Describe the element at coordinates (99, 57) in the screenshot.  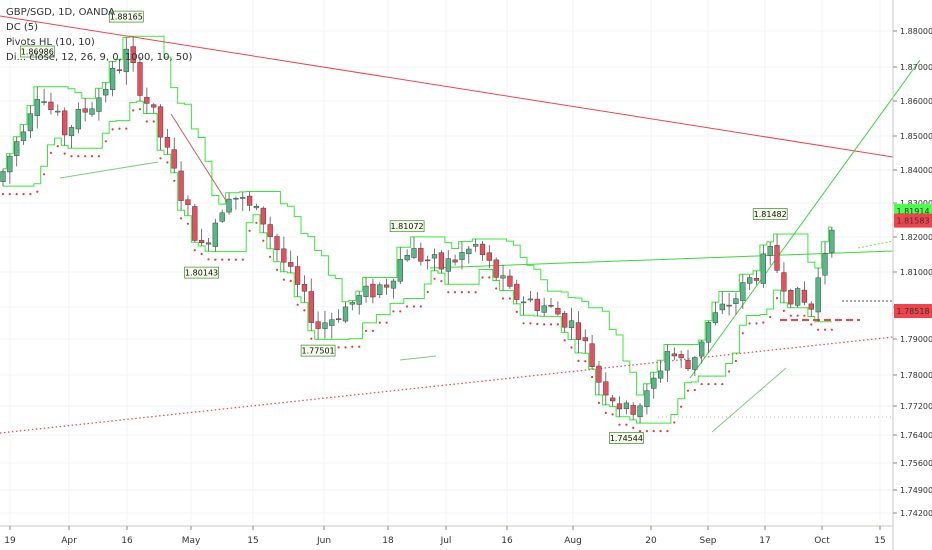
I see `legend-divergence: Di... close, 12, 26, 9, 0, 1000, 10, 50)` at that location.